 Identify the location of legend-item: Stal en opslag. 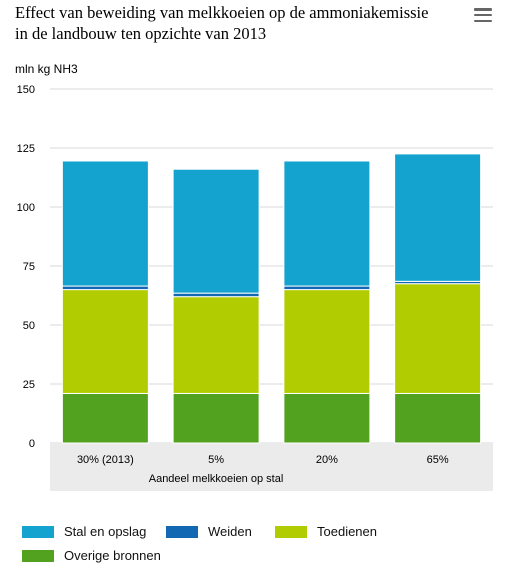
(84, 531).